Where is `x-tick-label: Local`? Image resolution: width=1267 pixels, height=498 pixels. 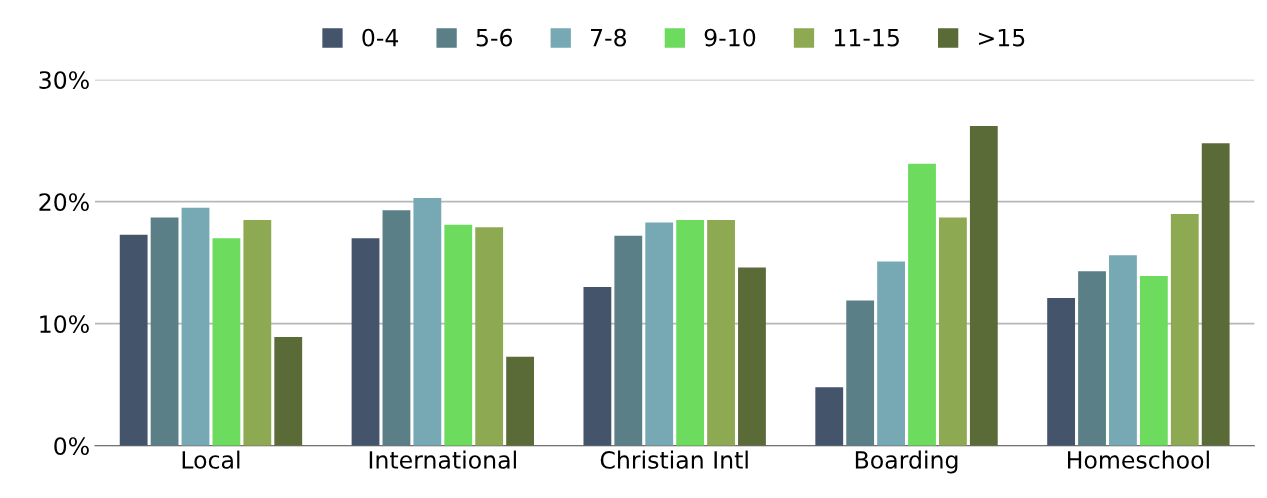
x-tick-label: Local is located at coordinates (211, 459).